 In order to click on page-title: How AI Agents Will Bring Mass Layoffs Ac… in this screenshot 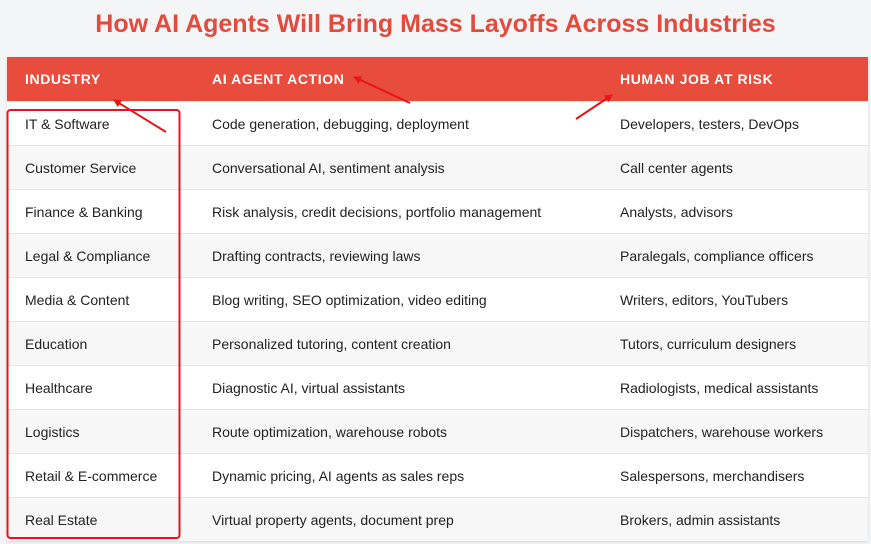, I will do `click(435, 24)`.